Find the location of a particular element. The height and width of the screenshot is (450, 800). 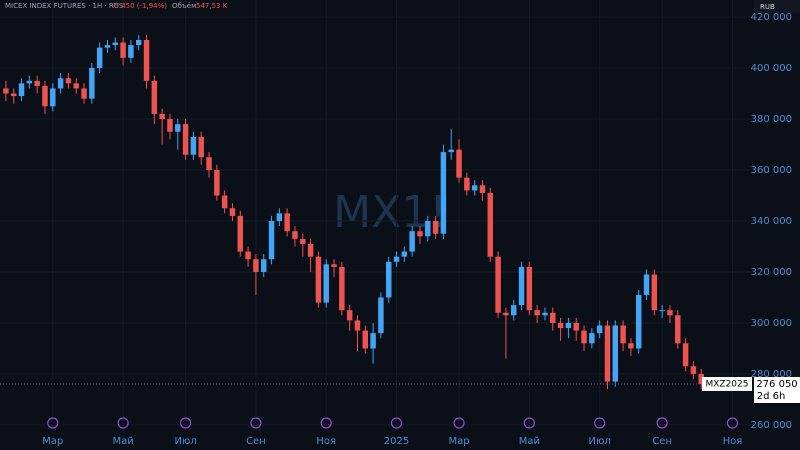

volume-label: Объём is located at coordinates (184, 6).